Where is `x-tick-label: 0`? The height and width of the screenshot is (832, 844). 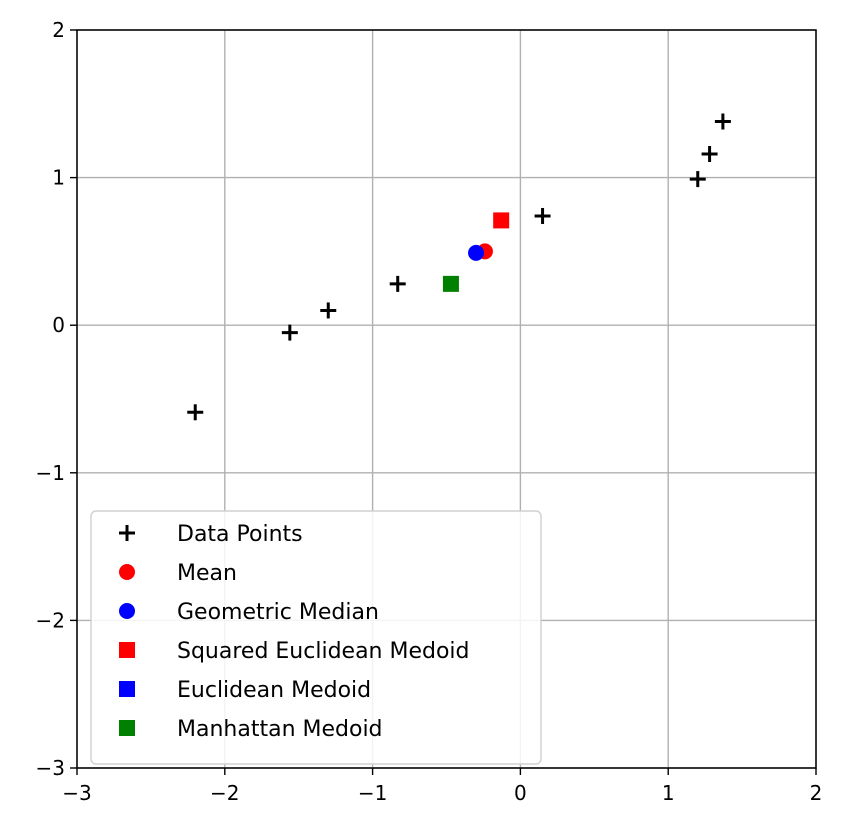
x-tick-label: 0 is located at coordinates (520, 793).